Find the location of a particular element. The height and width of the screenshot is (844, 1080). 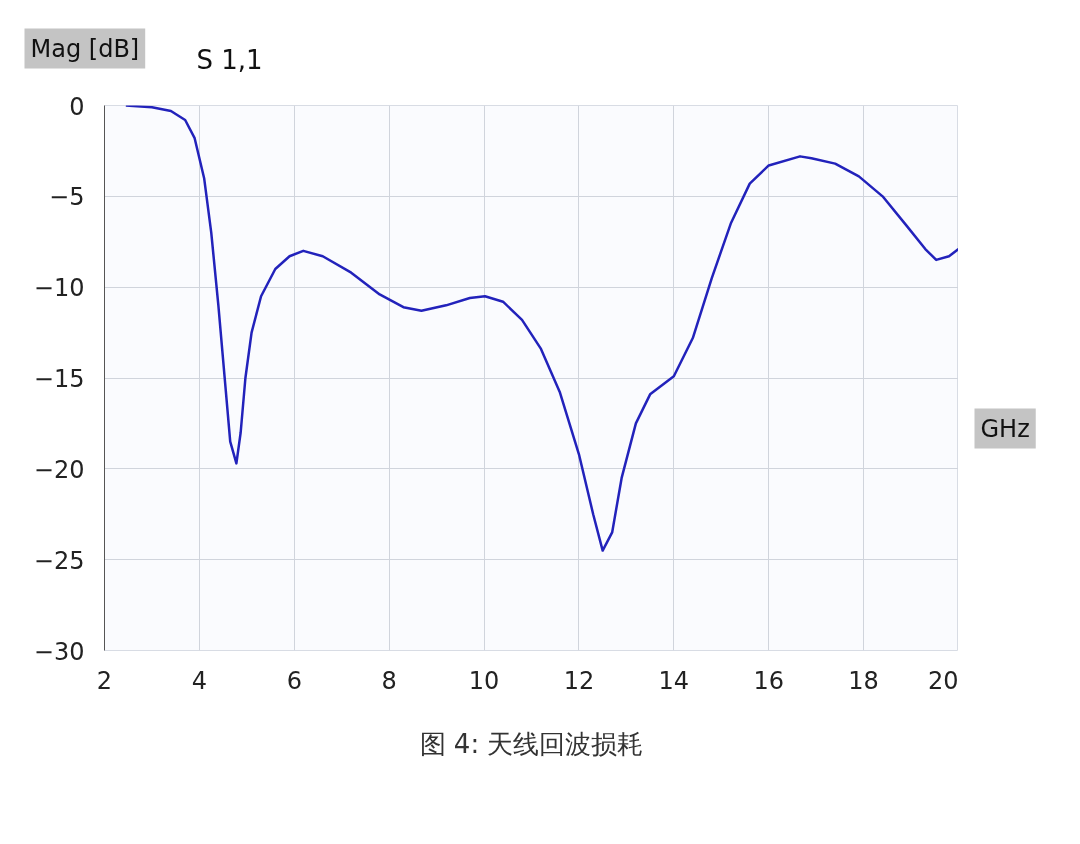

x-tick-label: 4 is located at coordinates (199, 680).